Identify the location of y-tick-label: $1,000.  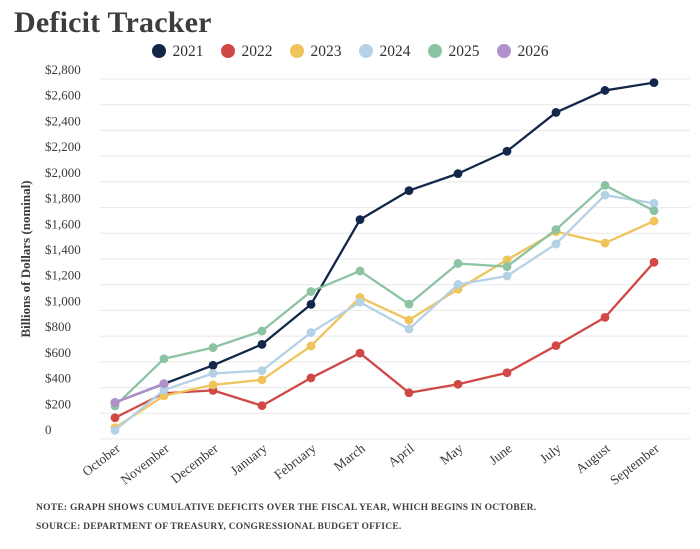
(63, 300).